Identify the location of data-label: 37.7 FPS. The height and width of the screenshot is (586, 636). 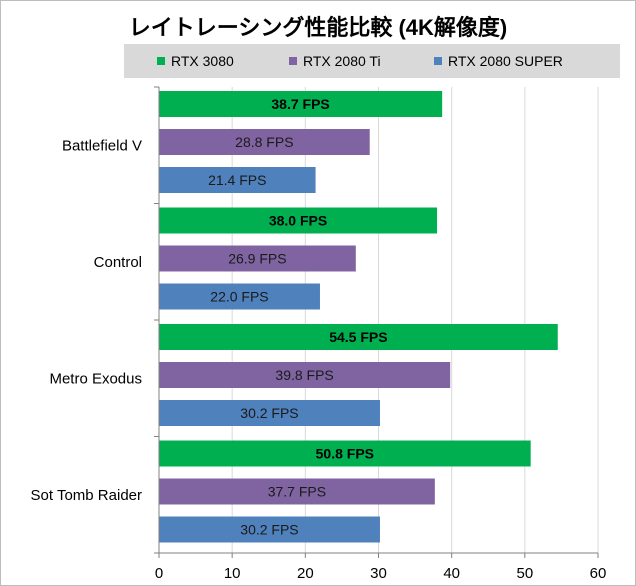
(297, 492).